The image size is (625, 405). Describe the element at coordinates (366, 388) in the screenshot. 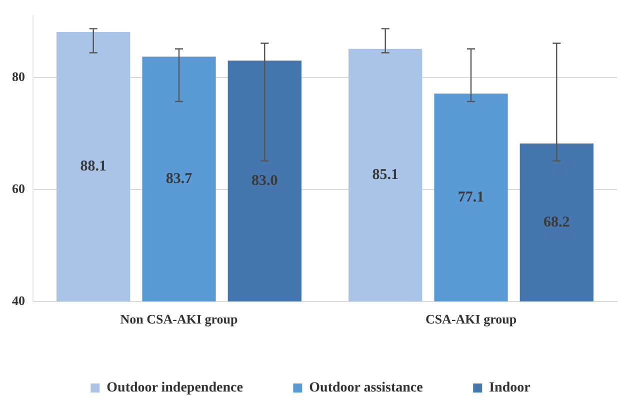

I see `legend-label: Outdoor assistance` at that location.